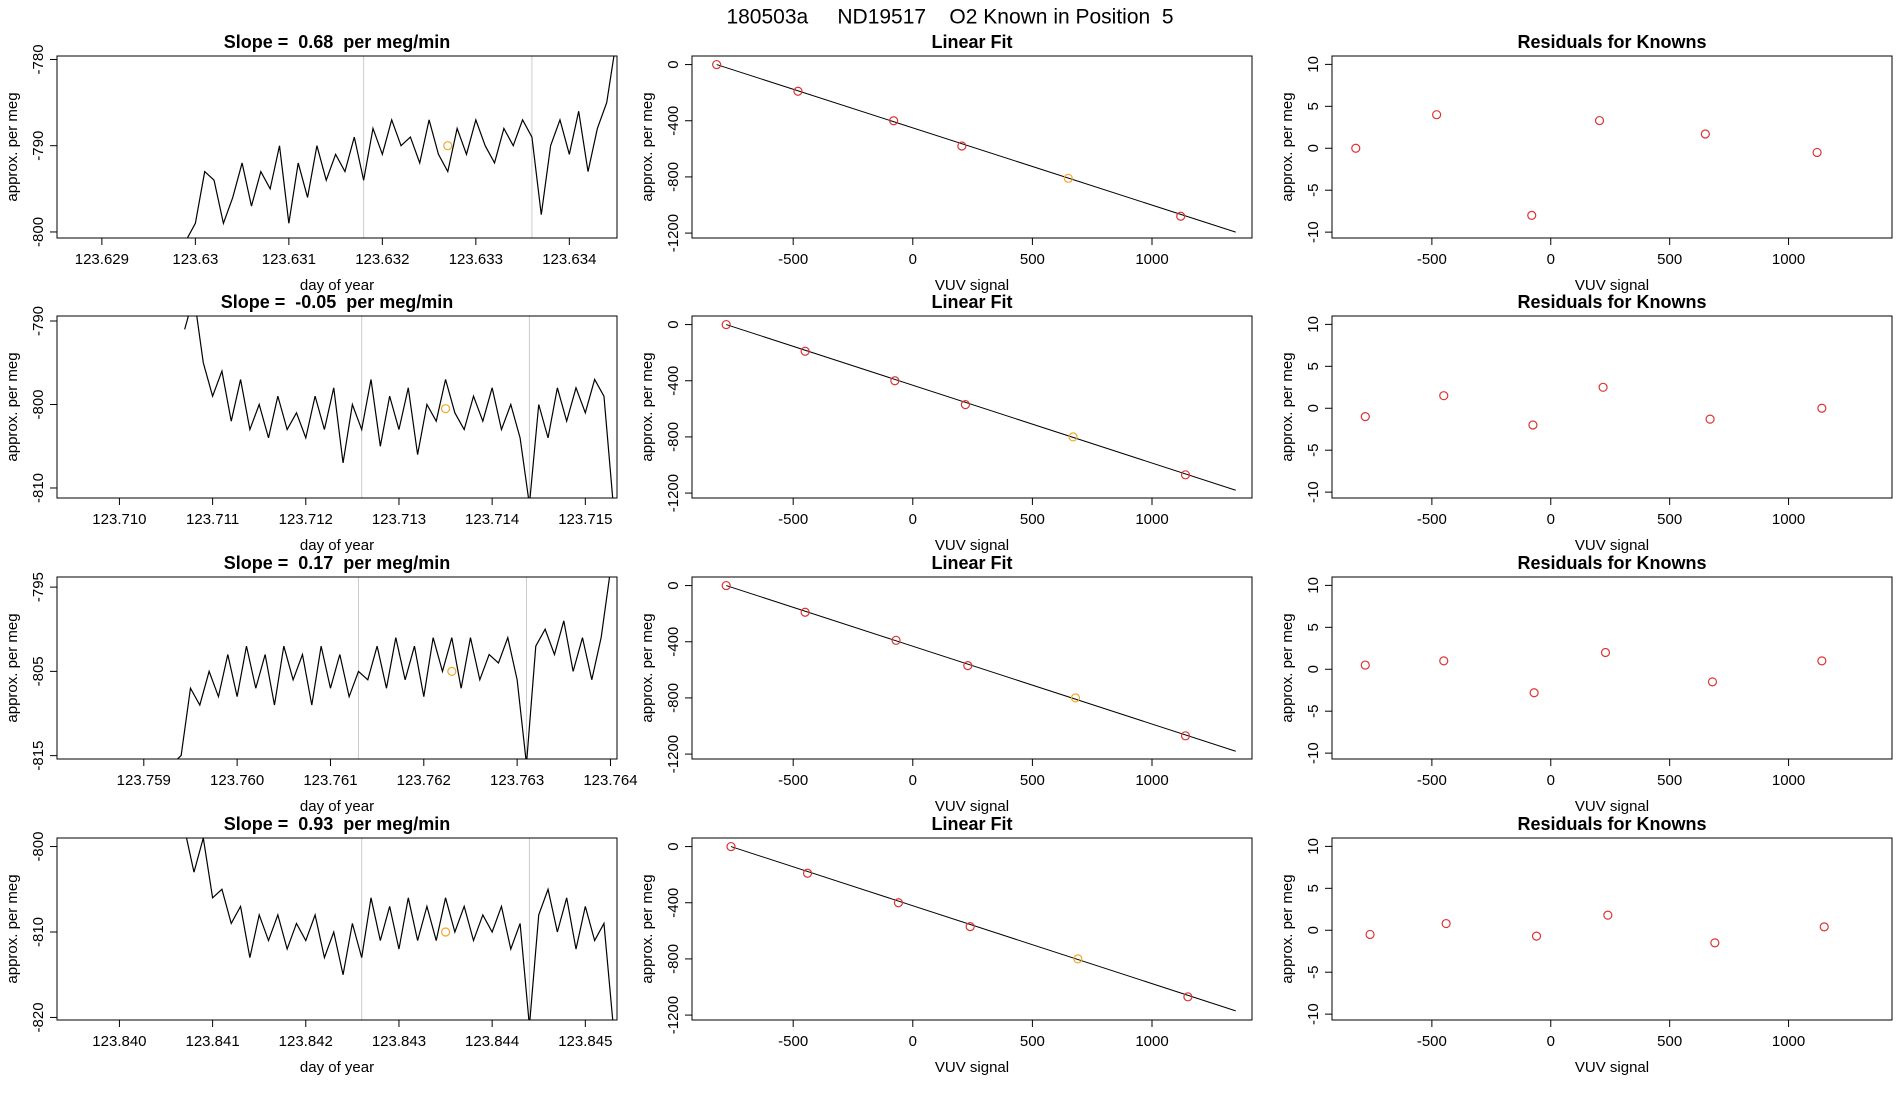 This screenshot has height=1100, width=1900. Describe the element at coordinates (517, 780) in the screenshot. I see `x-tick-label: 123.763` at that location.